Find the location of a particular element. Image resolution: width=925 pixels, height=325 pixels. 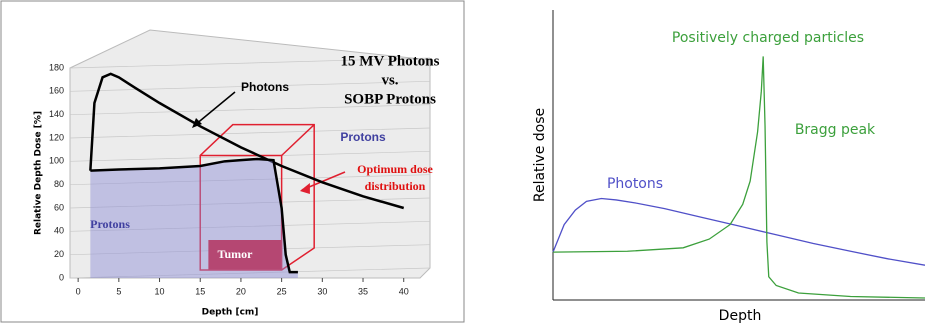

x-axis-label: Depth [cm] is located at coordinates (230, 313).